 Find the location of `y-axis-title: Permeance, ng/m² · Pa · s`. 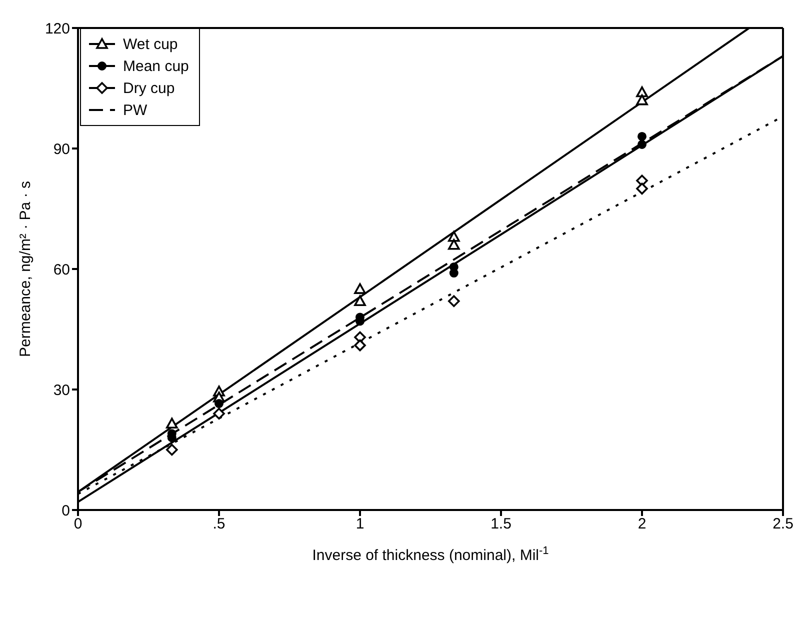

y-axis-title: Permeance, ng/m² · Pa · s is located at coordinates (25, 269).